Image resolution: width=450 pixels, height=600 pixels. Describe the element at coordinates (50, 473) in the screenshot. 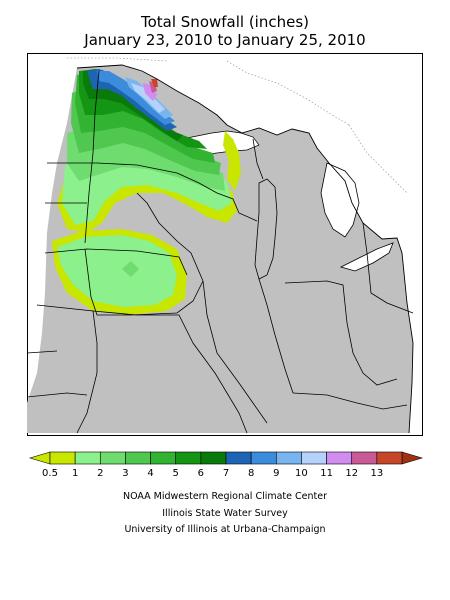

I see `legend-label: 0.5` at that location.